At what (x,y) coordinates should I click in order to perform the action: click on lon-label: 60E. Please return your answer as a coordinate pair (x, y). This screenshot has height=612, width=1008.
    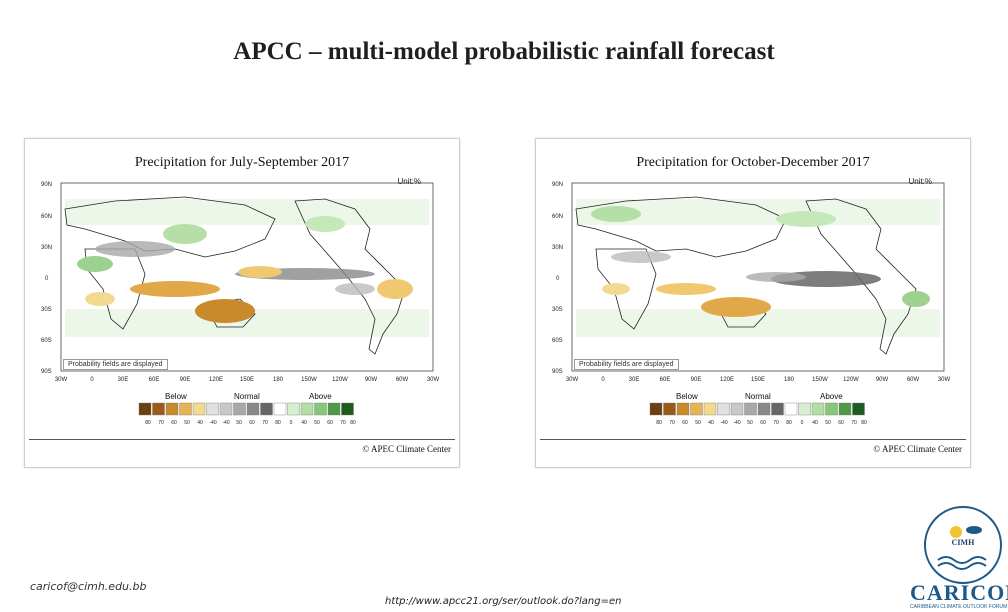
    Looking at the image, I should click on (665, 380).